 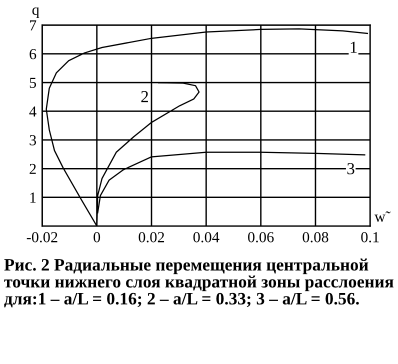 What do you see at coordinates (42, 237) in the screenshot?
I see `x-tick-label: -0.02` at bounding box center [42, 237].